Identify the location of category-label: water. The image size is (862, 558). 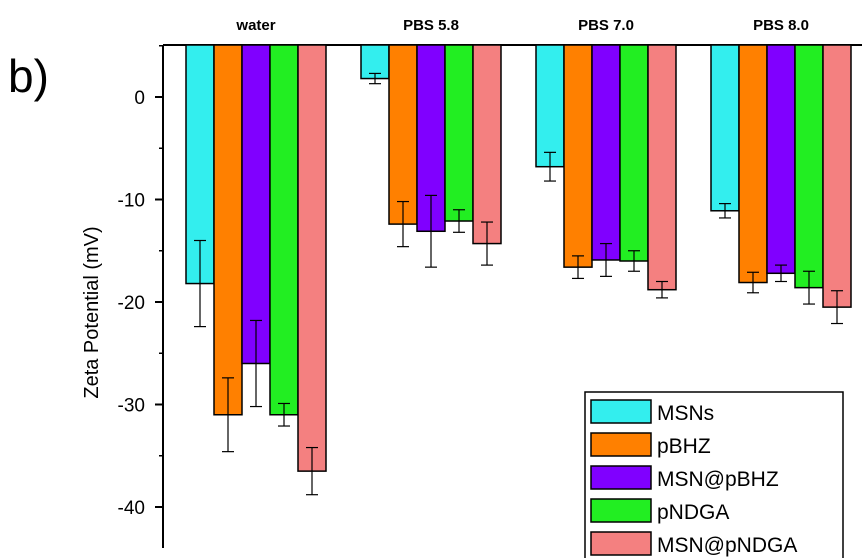
(255, 25).